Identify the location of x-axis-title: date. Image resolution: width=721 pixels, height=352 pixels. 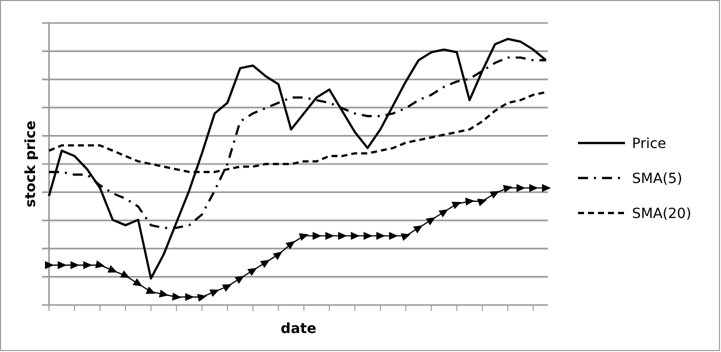
(298, 329).